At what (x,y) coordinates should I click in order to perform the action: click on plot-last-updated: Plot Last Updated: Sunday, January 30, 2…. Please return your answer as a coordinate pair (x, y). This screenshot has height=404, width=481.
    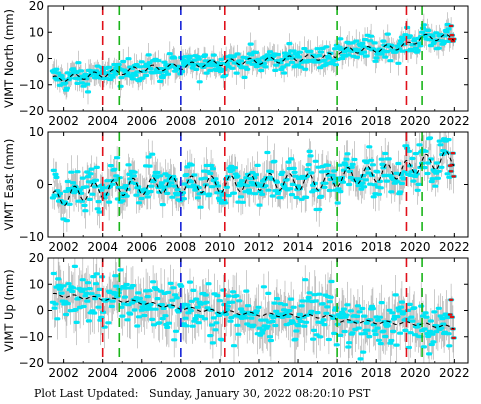
    Looking at the image, I should click on (202, 393).